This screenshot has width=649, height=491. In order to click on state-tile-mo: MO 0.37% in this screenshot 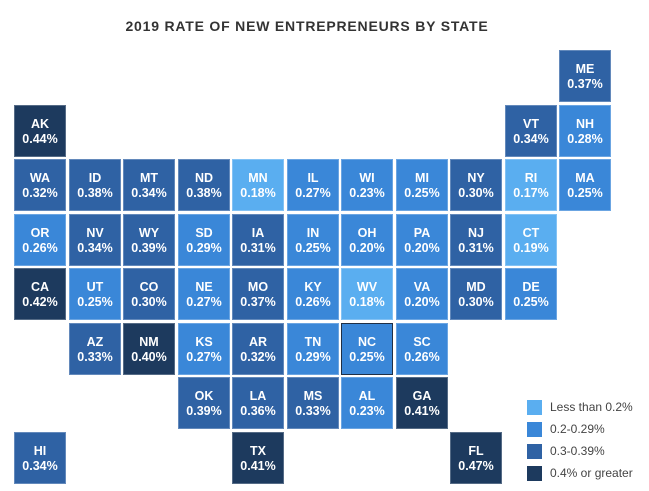, I will do `click(258, 294)`.